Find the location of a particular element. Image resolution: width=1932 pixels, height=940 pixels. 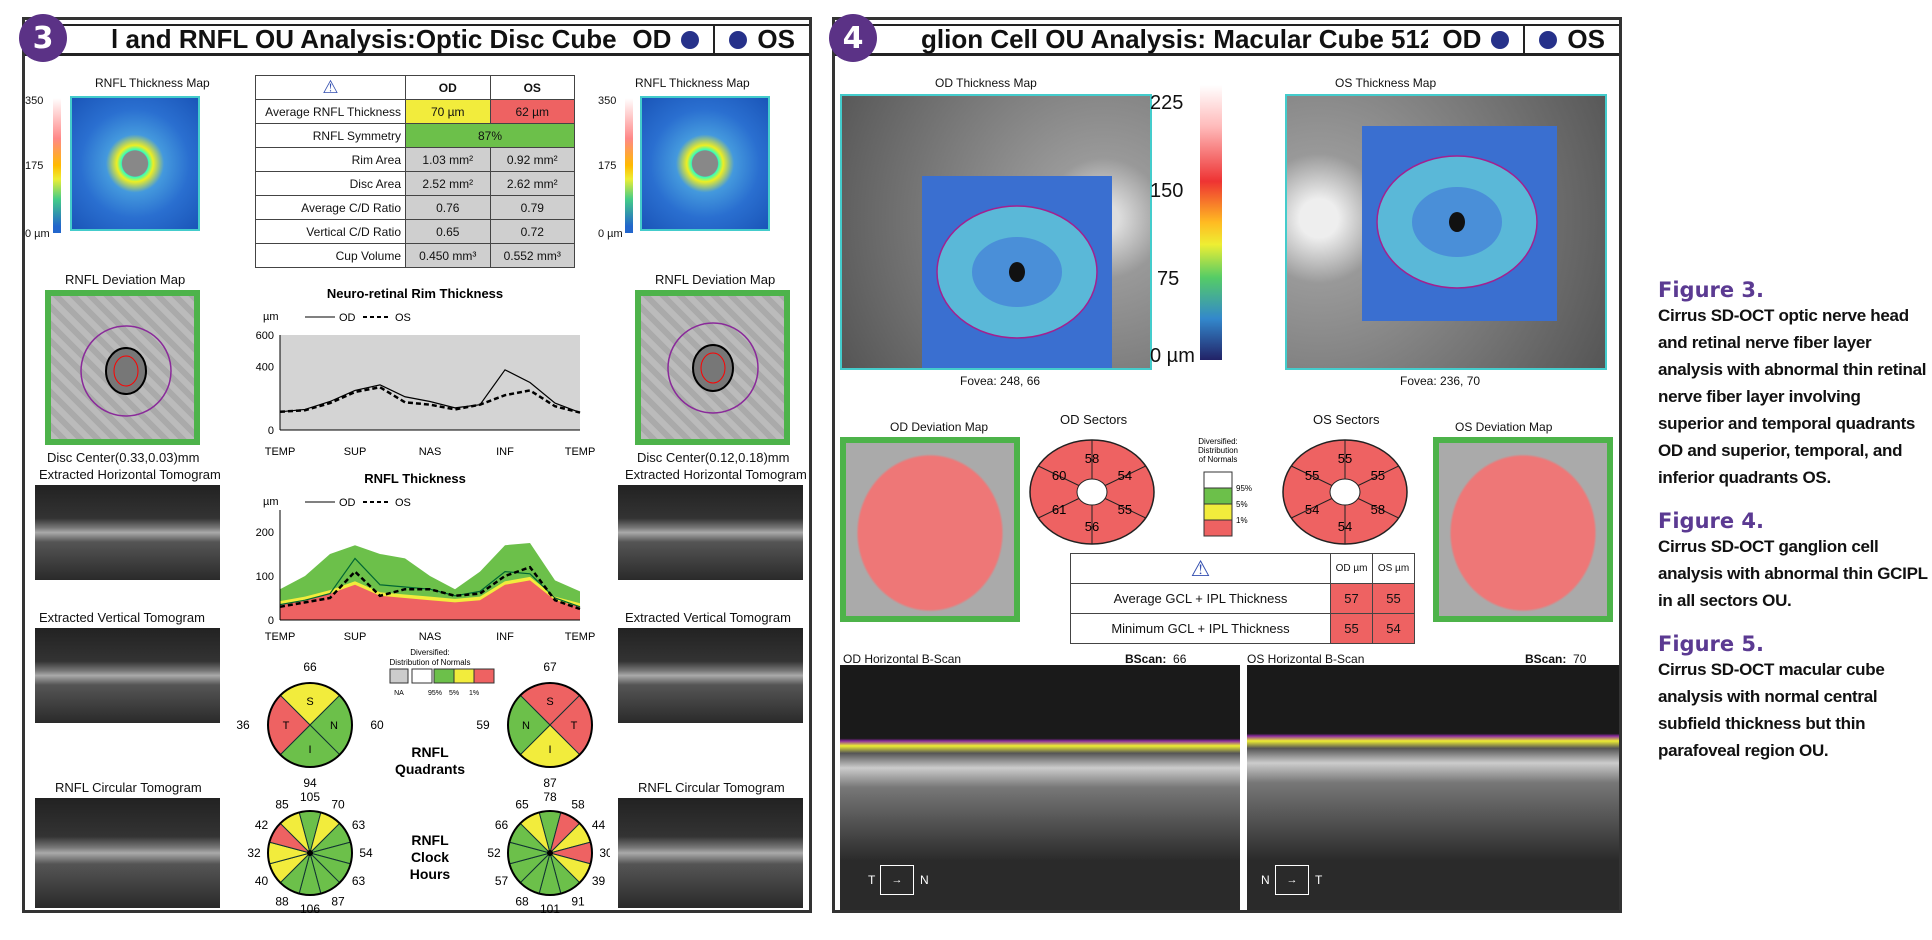

sector-value: 61 is located at coordinates (1059, 509).